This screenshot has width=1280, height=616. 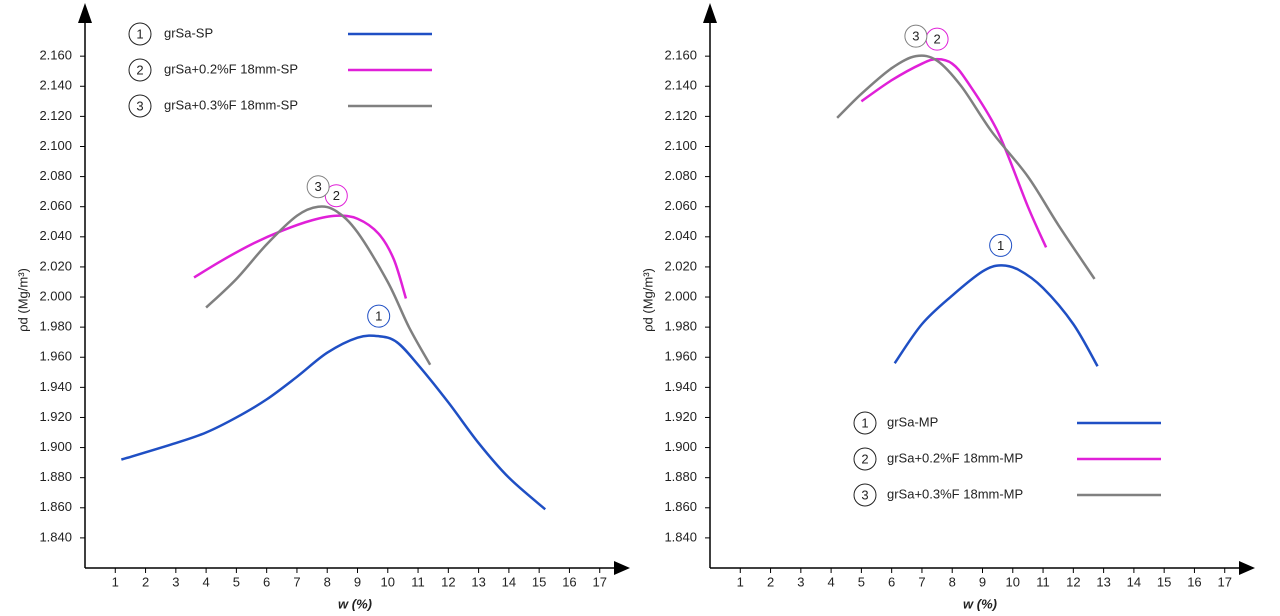 I want to click on x-tick-label: 10, so click(x=1013, y=581).